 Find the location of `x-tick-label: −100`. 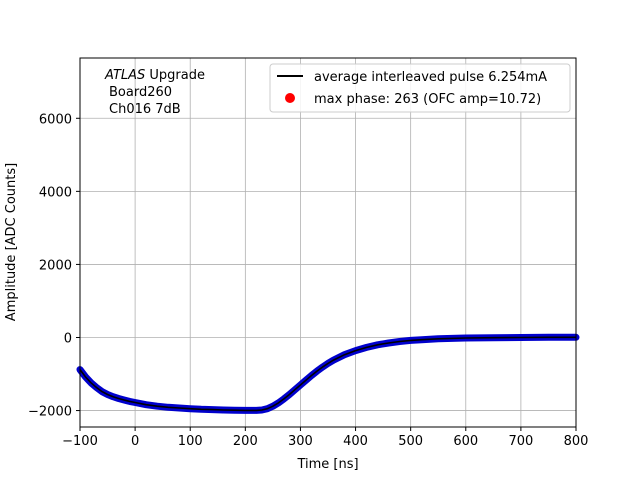

x-tick-label: −100 is located at coordinates (80, 441).